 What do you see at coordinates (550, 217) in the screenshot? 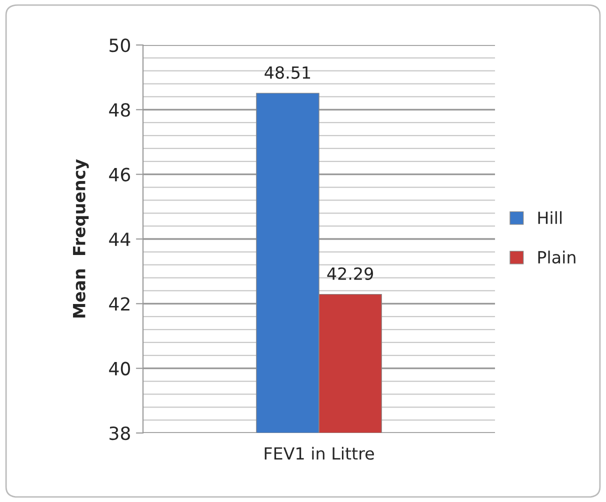
I see `legend-label: Hill` at bounding box center [550, 217].